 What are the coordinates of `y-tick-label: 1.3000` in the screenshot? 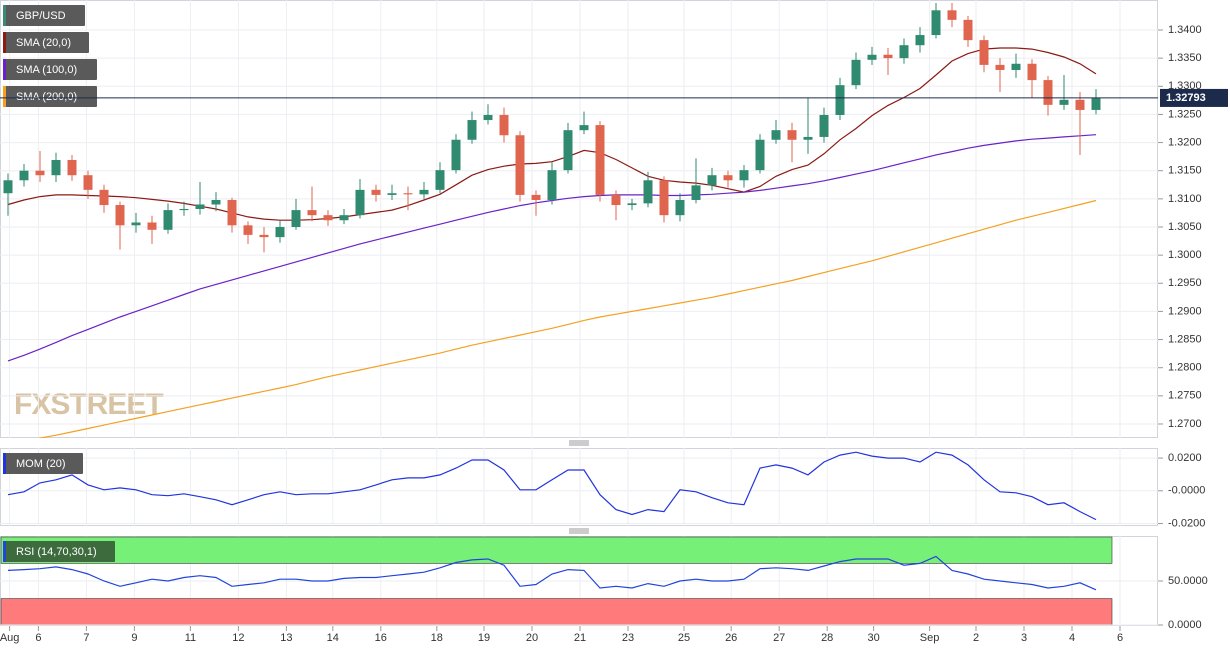 It's located at (1185, 255).